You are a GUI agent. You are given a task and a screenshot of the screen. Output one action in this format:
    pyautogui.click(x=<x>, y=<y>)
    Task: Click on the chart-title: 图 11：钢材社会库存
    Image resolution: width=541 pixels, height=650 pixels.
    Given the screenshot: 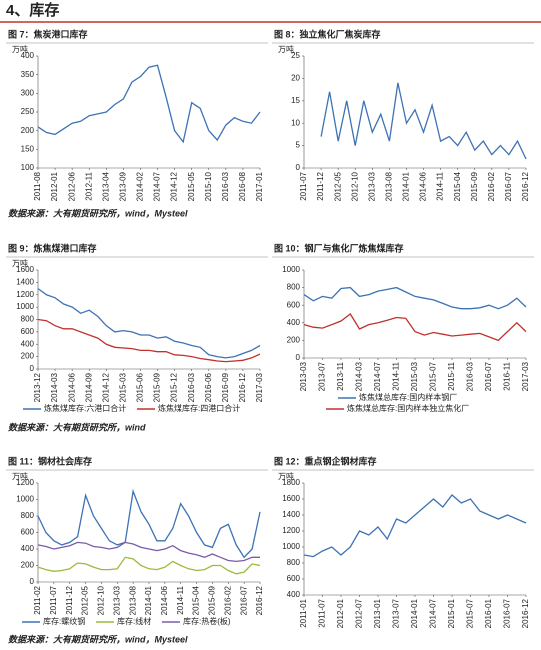 What is the action you would take?
    pyautogui.click(x=50, y=460)
    